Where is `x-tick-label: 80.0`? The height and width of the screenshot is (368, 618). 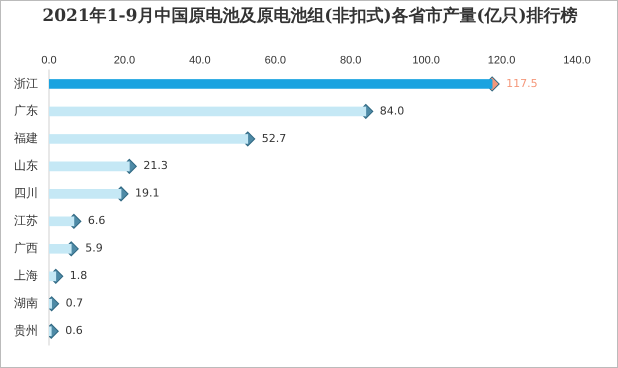 x-tick-label: 80.0 is located at coordinates (351, 60).